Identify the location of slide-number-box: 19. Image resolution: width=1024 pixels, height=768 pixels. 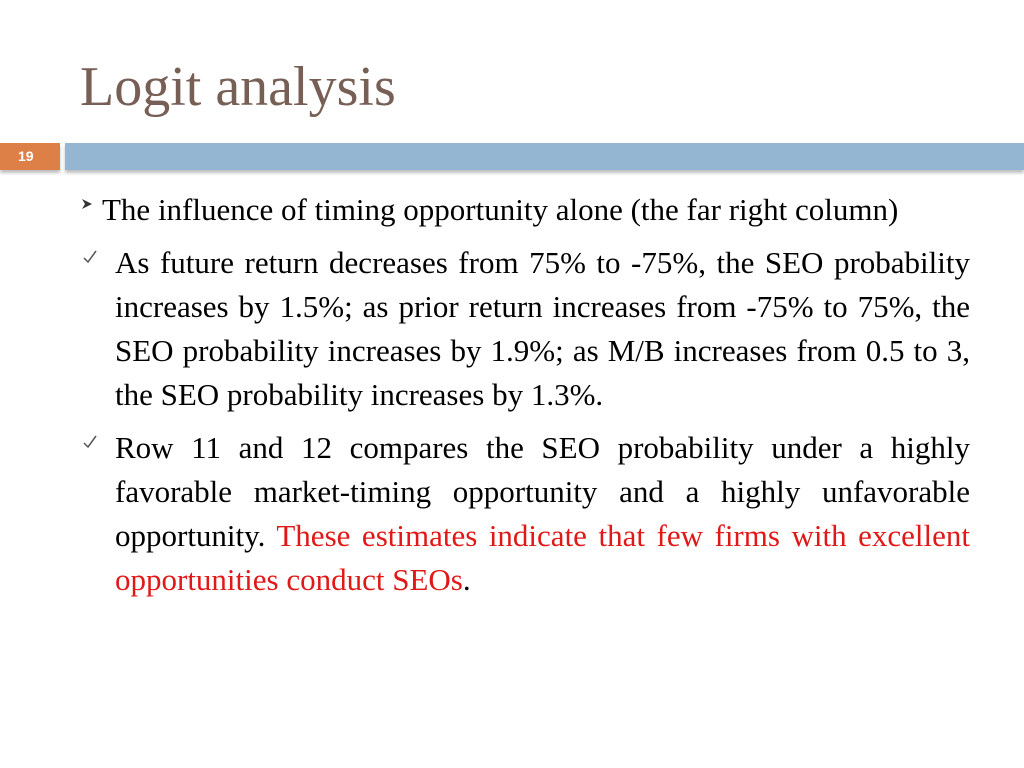
(30, 156).